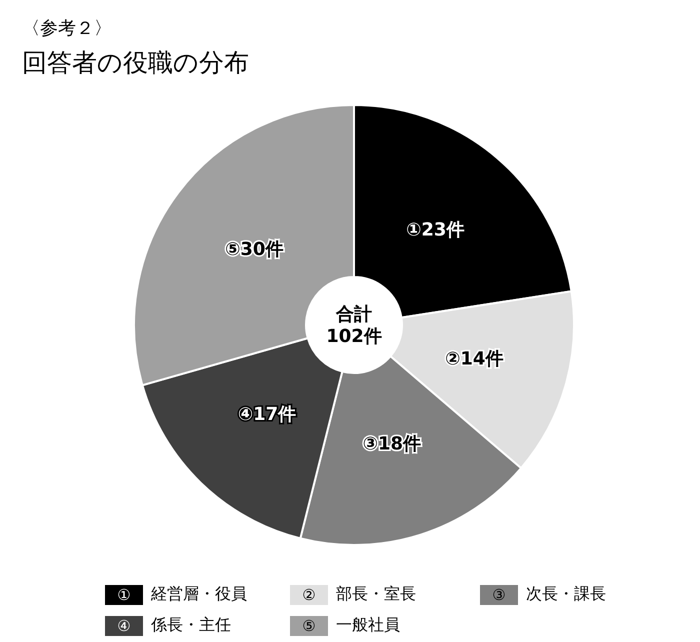  Describe the element at coordinates (474, 359) in the screenshot. I see `data-label: ②14件` at that location.